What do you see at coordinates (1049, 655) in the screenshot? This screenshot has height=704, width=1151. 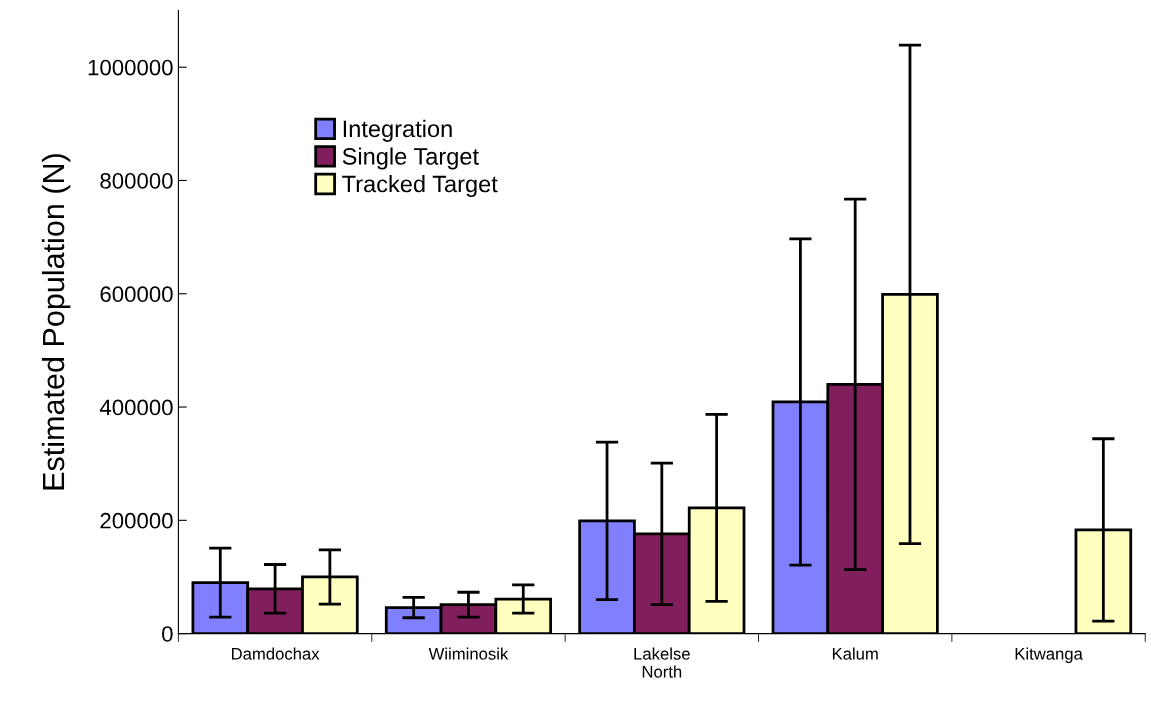 I see `x-tick-label: Kitwanga` at bounding box center [1049, 655].